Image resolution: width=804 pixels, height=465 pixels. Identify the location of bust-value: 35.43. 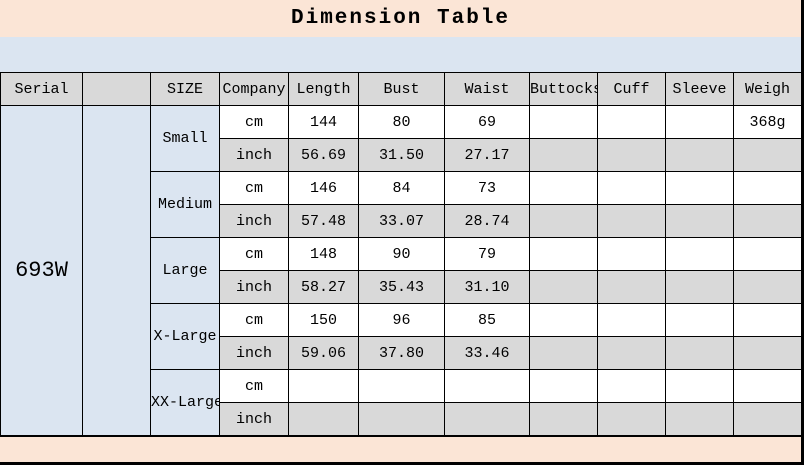
(401, 287).